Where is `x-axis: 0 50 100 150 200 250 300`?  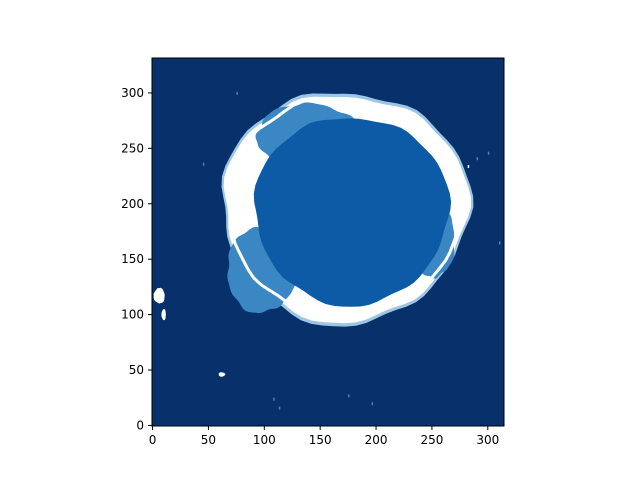 x-axis: 0 50 100 150 200 250 300 is located at coordinates (324, 436).